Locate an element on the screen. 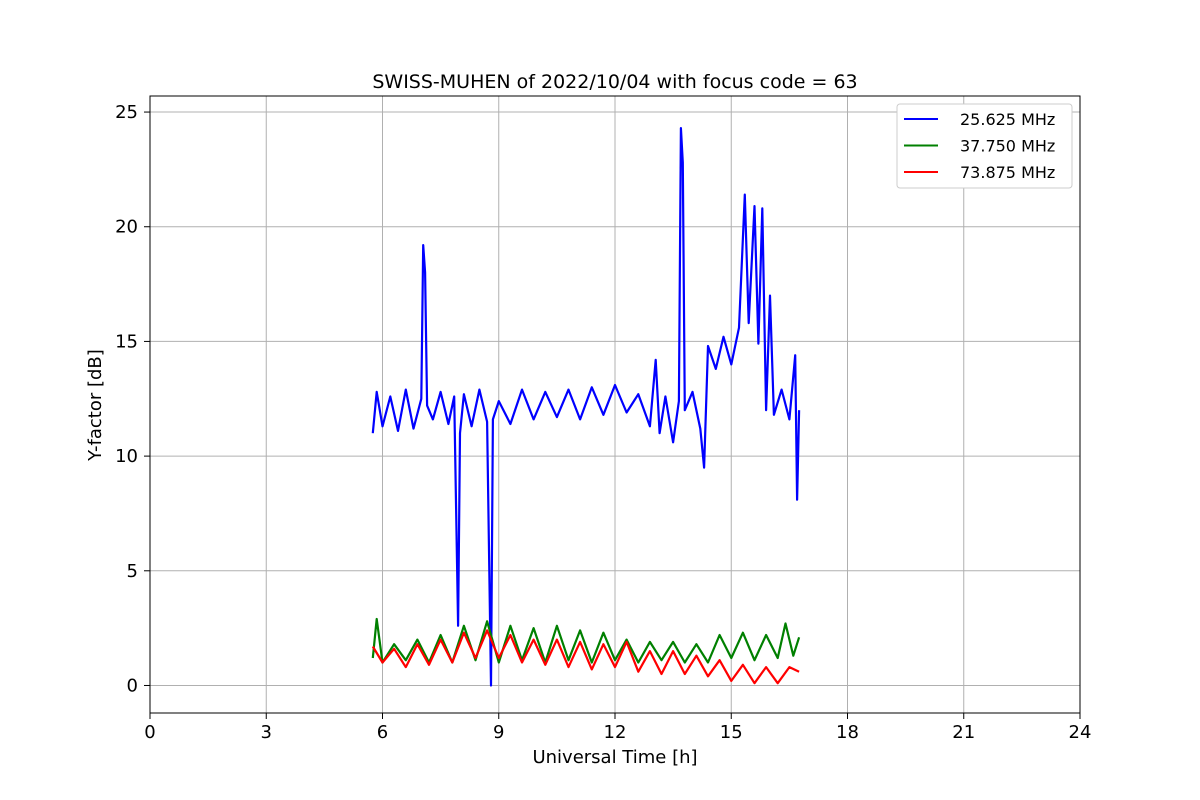 This screenshot has width=1200, height=800. x-tick-label: 24 is located at coordinates (1080, 732).